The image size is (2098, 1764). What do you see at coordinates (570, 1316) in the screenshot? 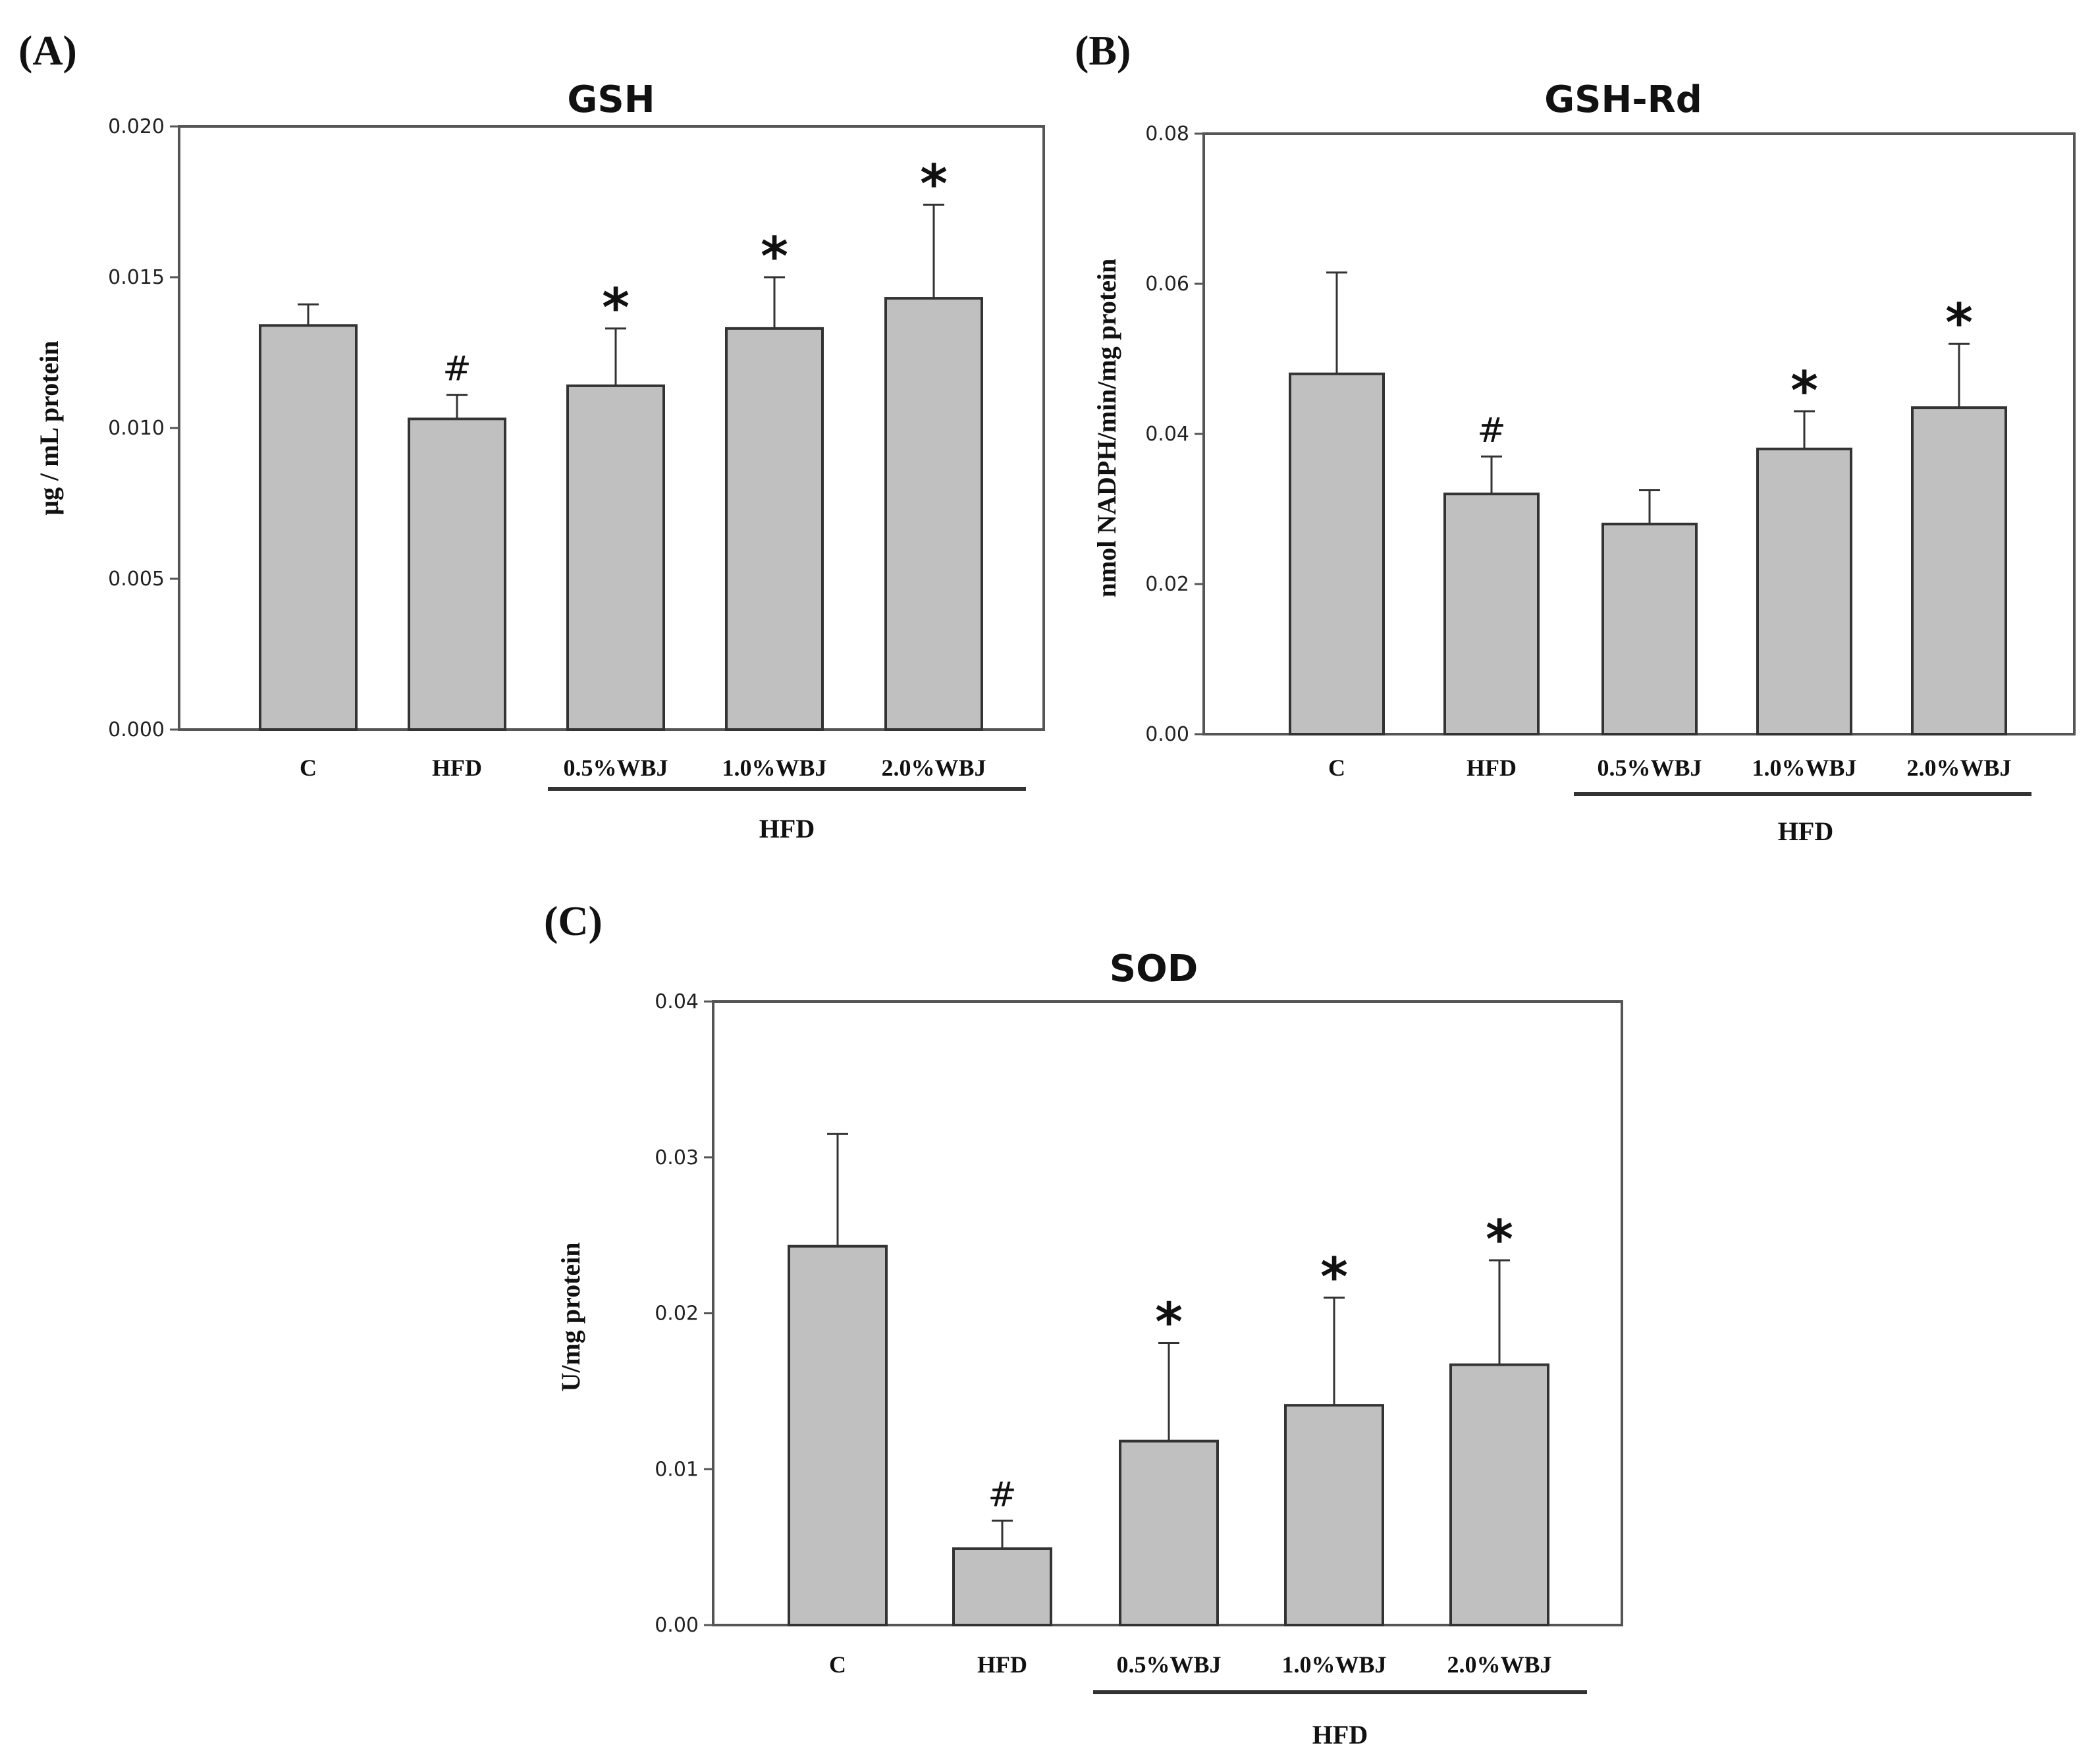
I see `y-axis-label: U/mg protein` at bounding box center [570, 1316].